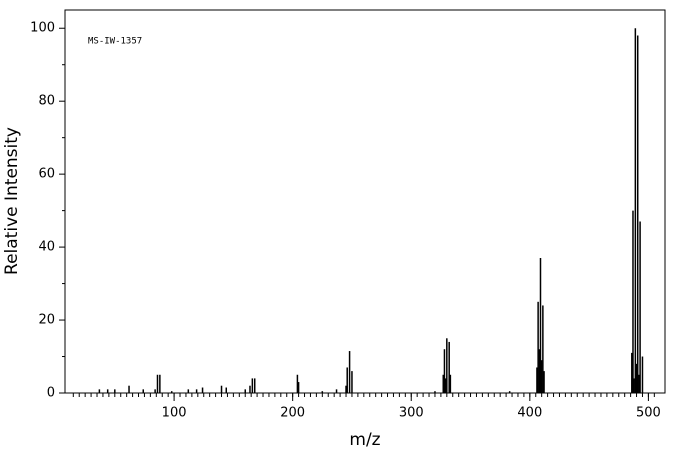 The width and height of the screenshot is (676, 455). Describe the element at coordinates (115, 42) in the screenshot. I see `annotation: MS-IW-1357` at that location.